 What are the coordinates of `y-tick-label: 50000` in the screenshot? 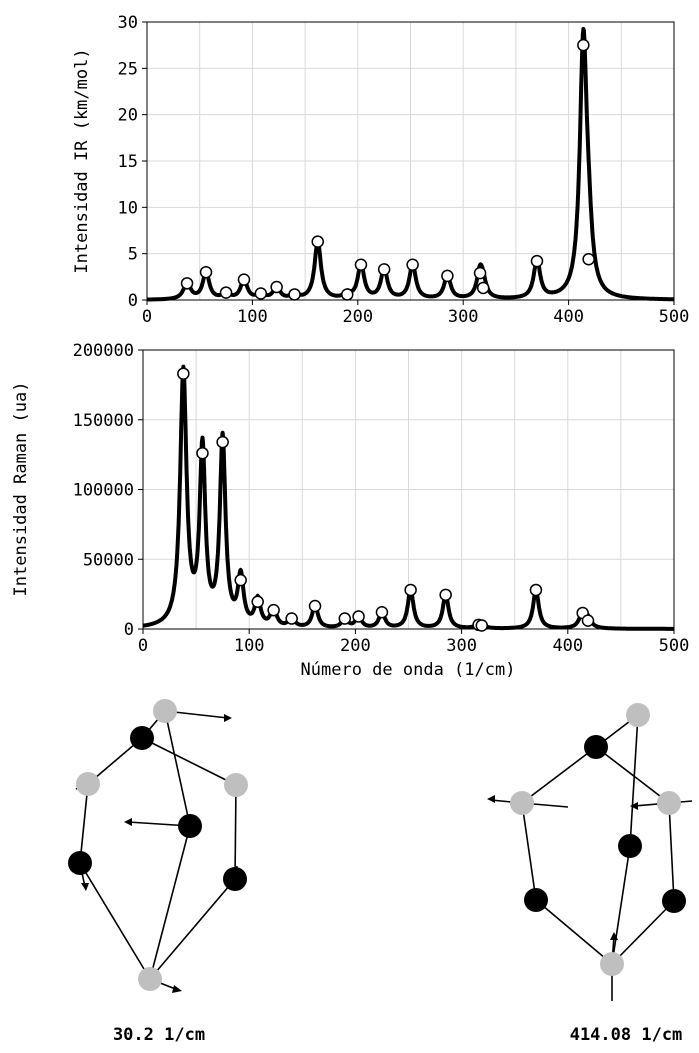 It's located at (108, 560).